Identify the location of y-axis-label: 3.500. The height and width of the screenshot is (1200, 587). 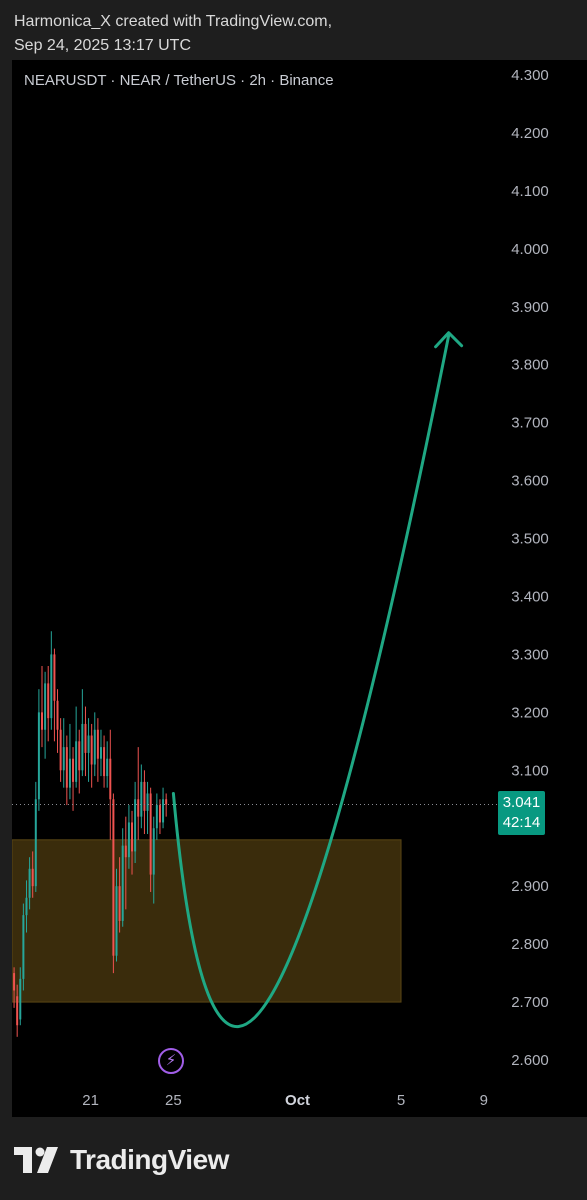
(530, 539).